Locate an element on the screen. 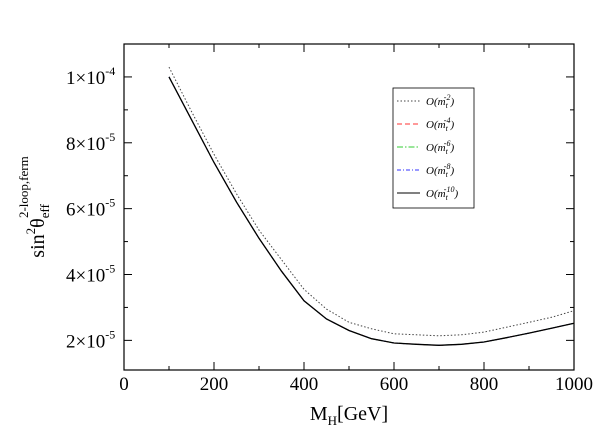 This screenshot has height=436, width=599. legend-label-2: O(mt-4) is located at coordinates (440, 124).